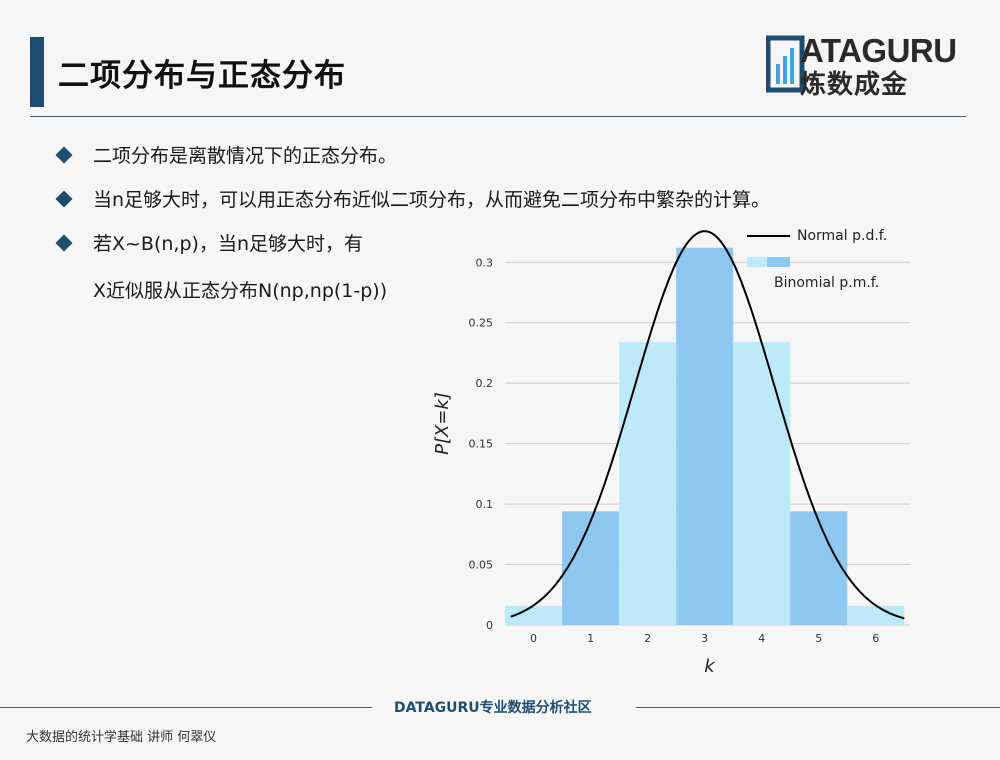 The image size is (1000, 760). I want to click on x-tick-label: 5, so click(818, 638).